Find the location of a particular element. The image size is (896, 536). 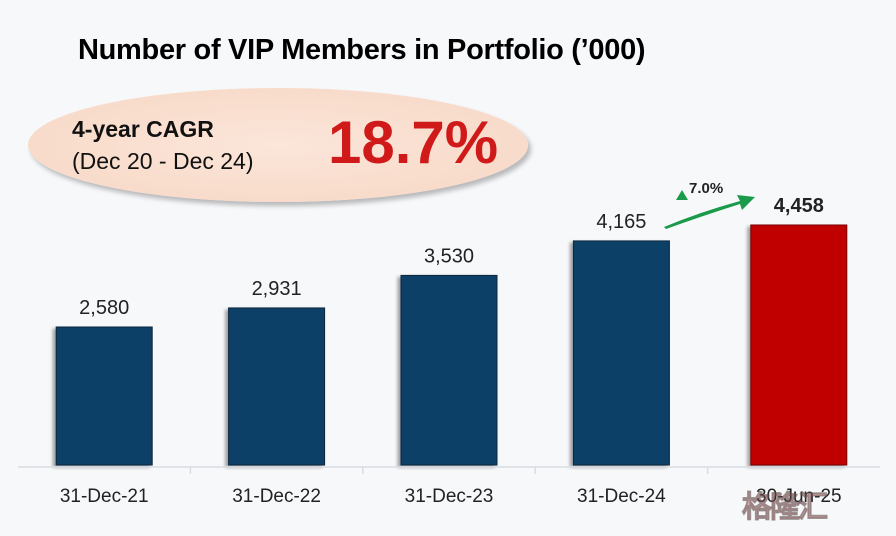

watermark: 格隆汇 is located at coordinates (785, 508).